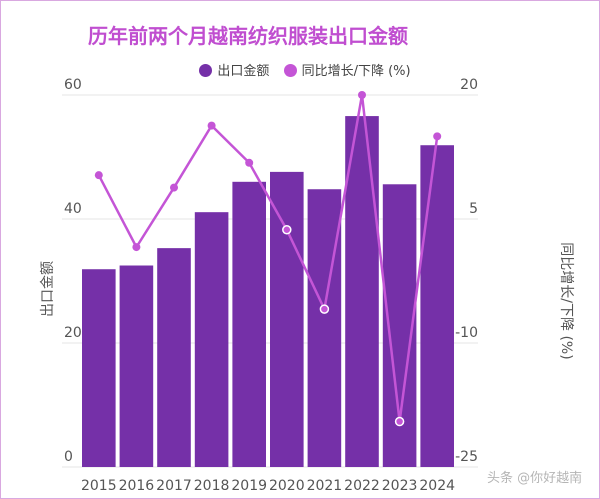  I want to click on x-tick-label: 2024, so click(437, 486).